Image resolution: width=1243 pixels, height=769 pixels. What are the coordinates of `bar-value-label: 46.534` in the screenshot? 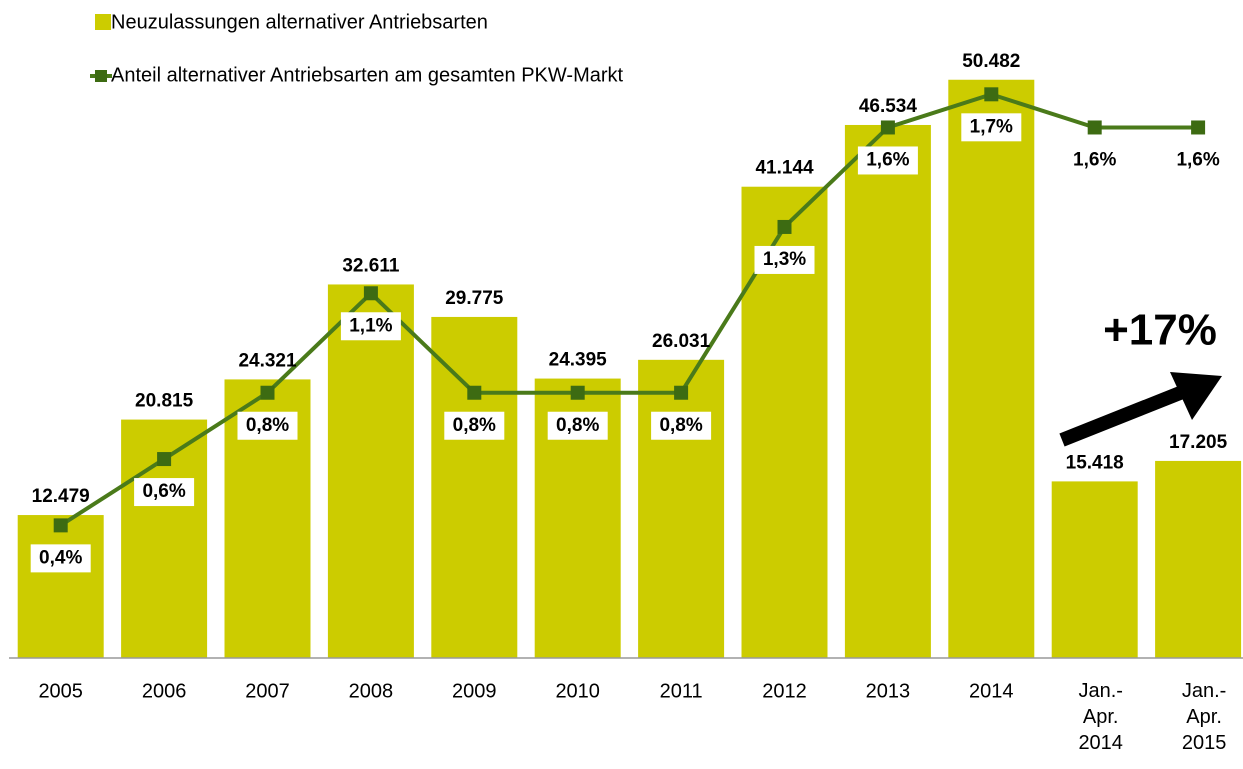 It's located at (888, 106).